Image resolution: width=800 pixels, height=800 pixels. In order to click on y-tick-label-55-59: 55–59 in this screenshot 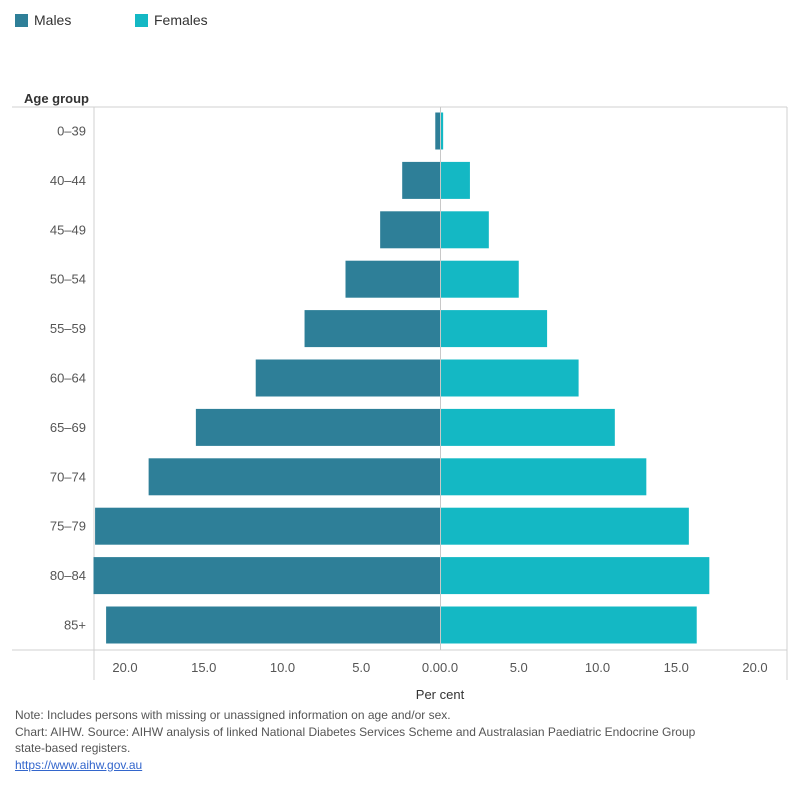, I will do `click(68, 328)`.